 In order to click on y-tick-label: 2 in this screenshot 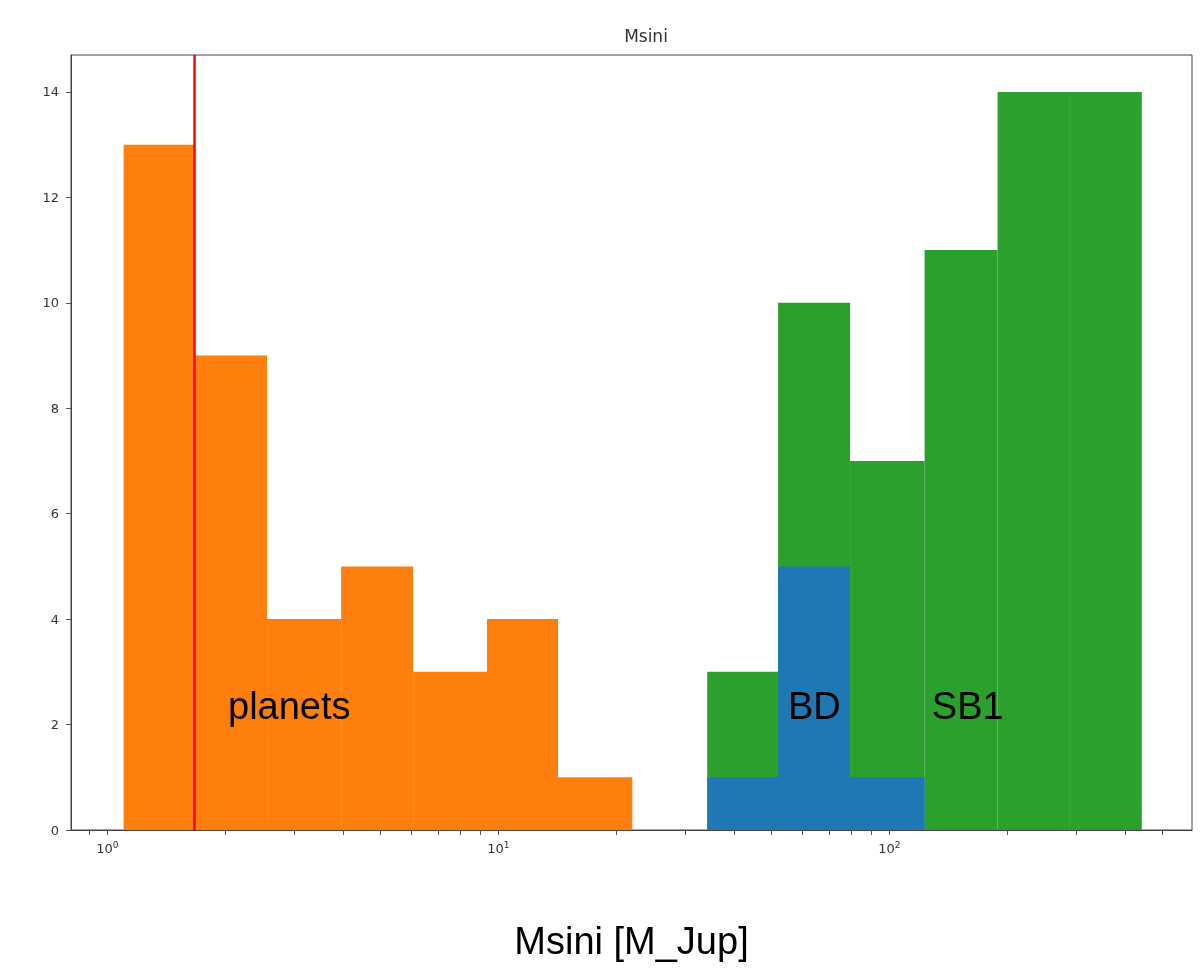, I will do `click(54, 725)`.